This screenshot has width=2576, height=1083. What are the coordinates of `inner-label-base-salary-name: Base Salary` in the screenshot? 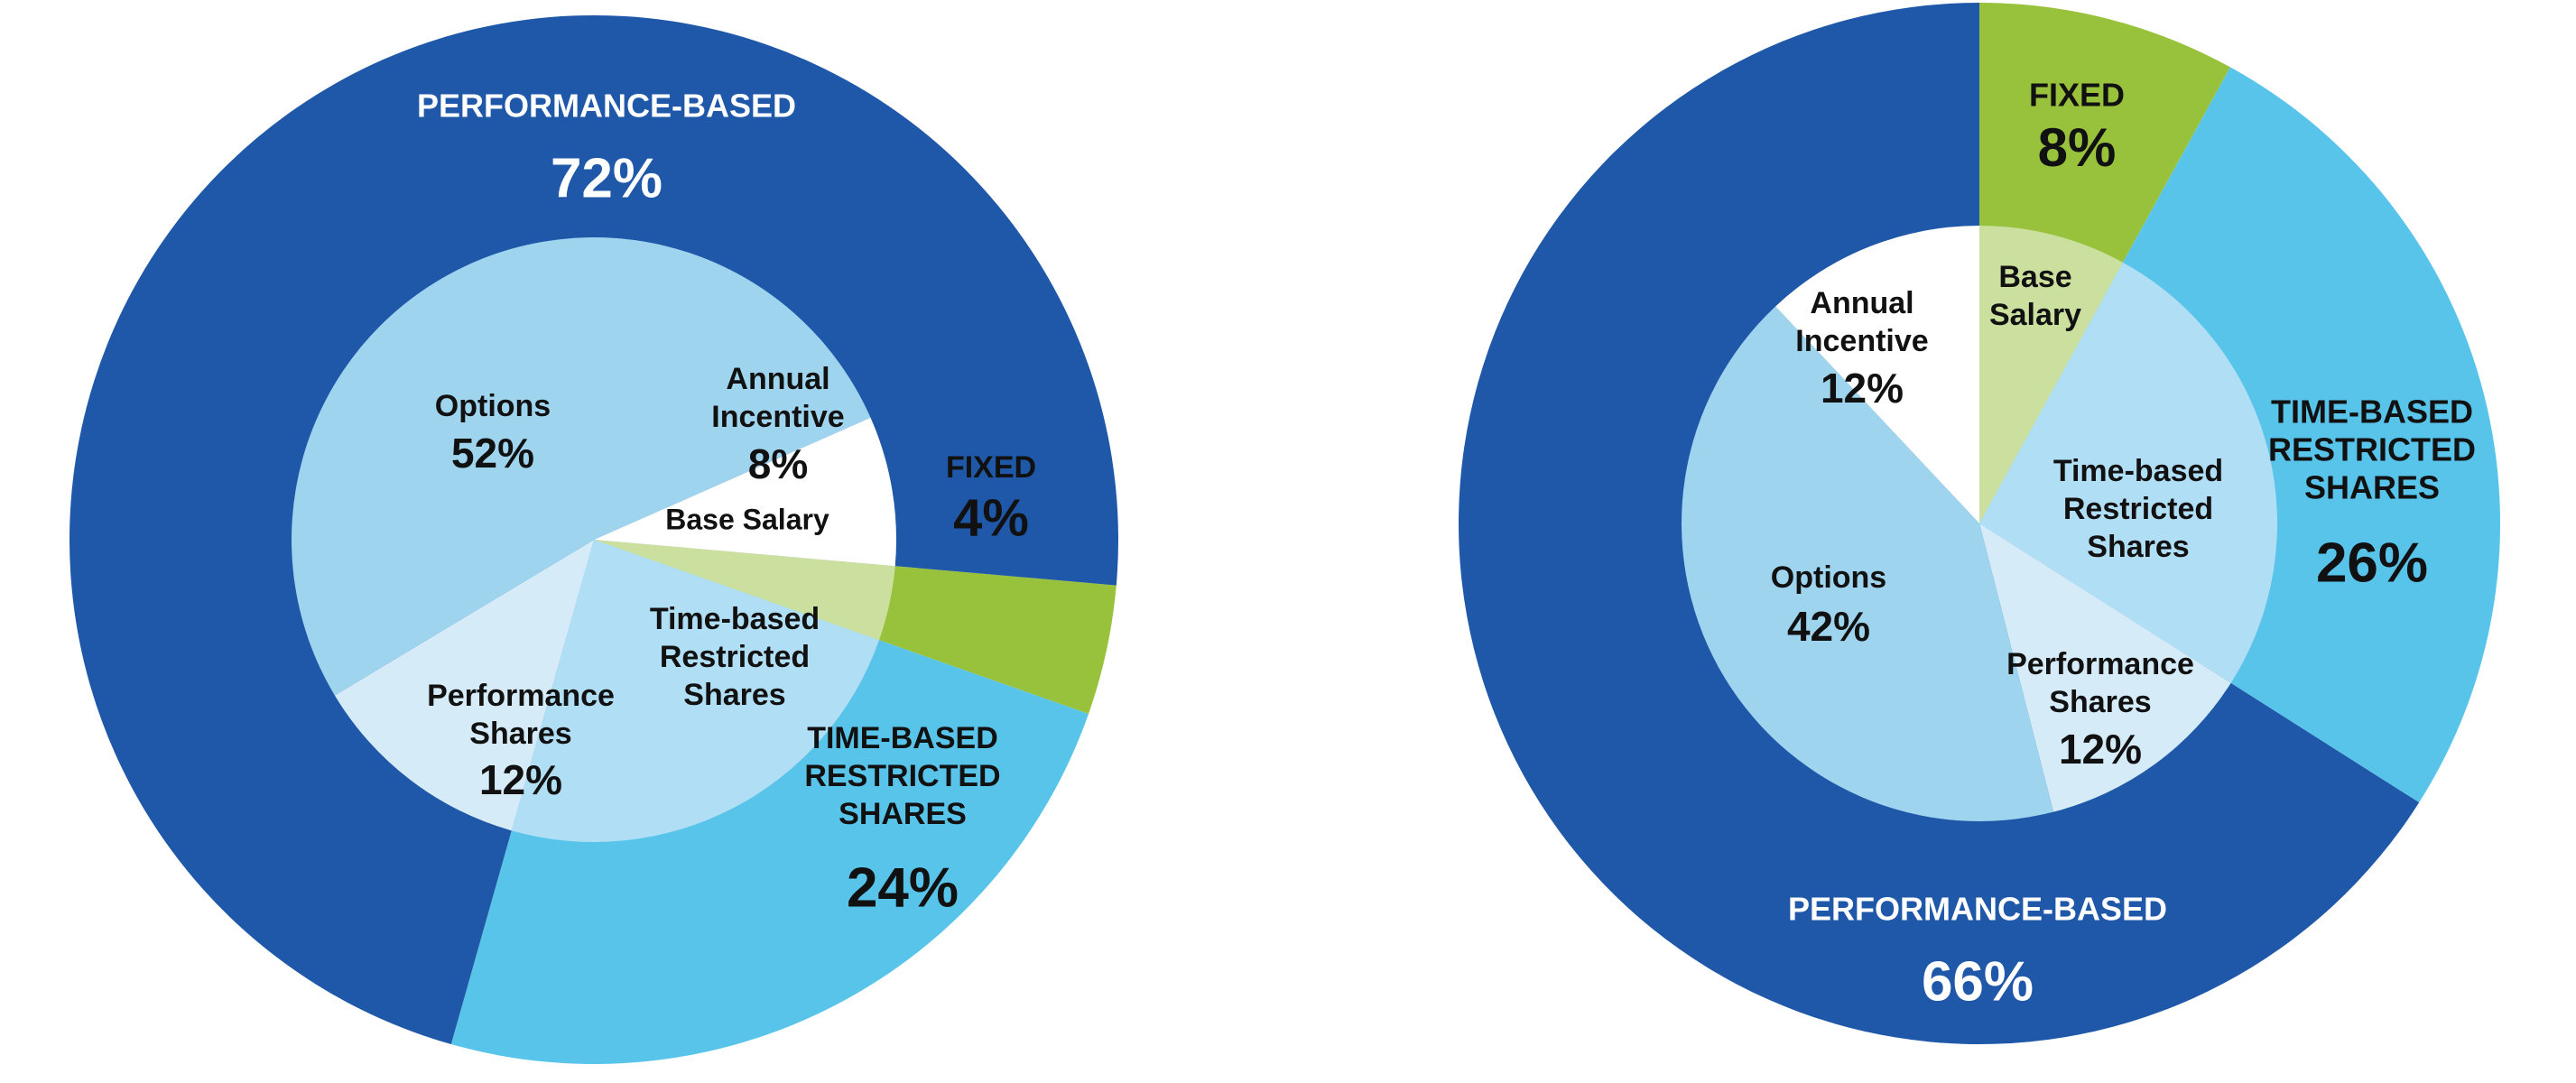 It's located at (747, 519).